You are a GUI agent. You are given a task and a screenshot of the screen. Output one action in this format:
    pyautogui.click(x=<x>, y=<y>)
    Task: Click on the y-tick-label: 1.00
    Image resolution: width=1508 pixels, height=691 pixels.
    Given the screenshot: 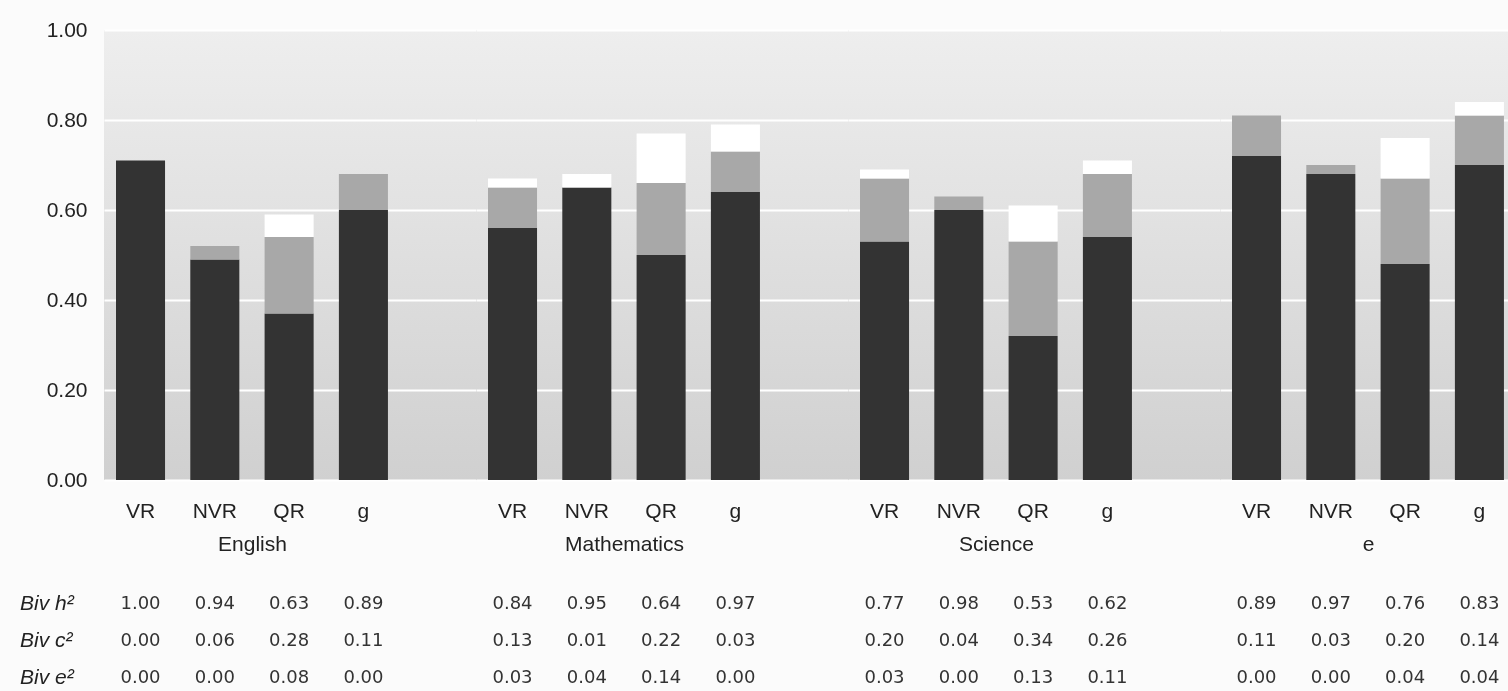 What is the action you would take?
    pyautogui.click(x=67, y=29)
    